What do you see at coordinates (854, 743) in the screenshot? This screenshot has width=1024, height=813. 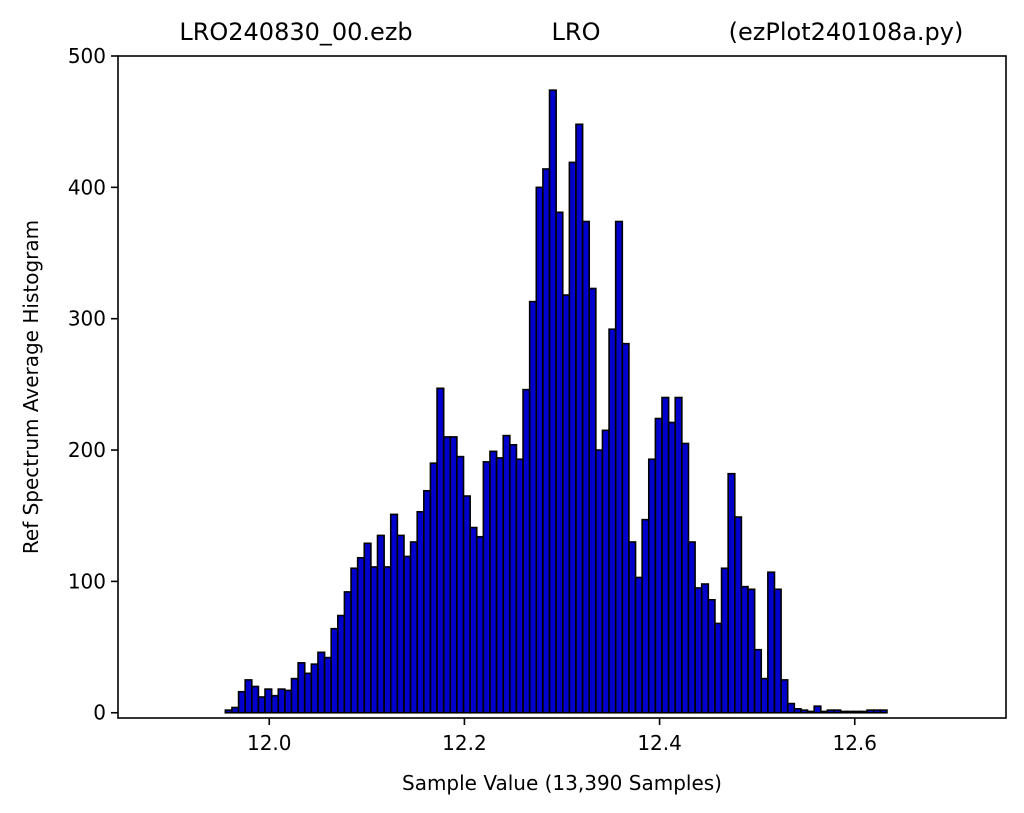 I see `x-tick-label: 12.6` at bounding box center [854, 743].